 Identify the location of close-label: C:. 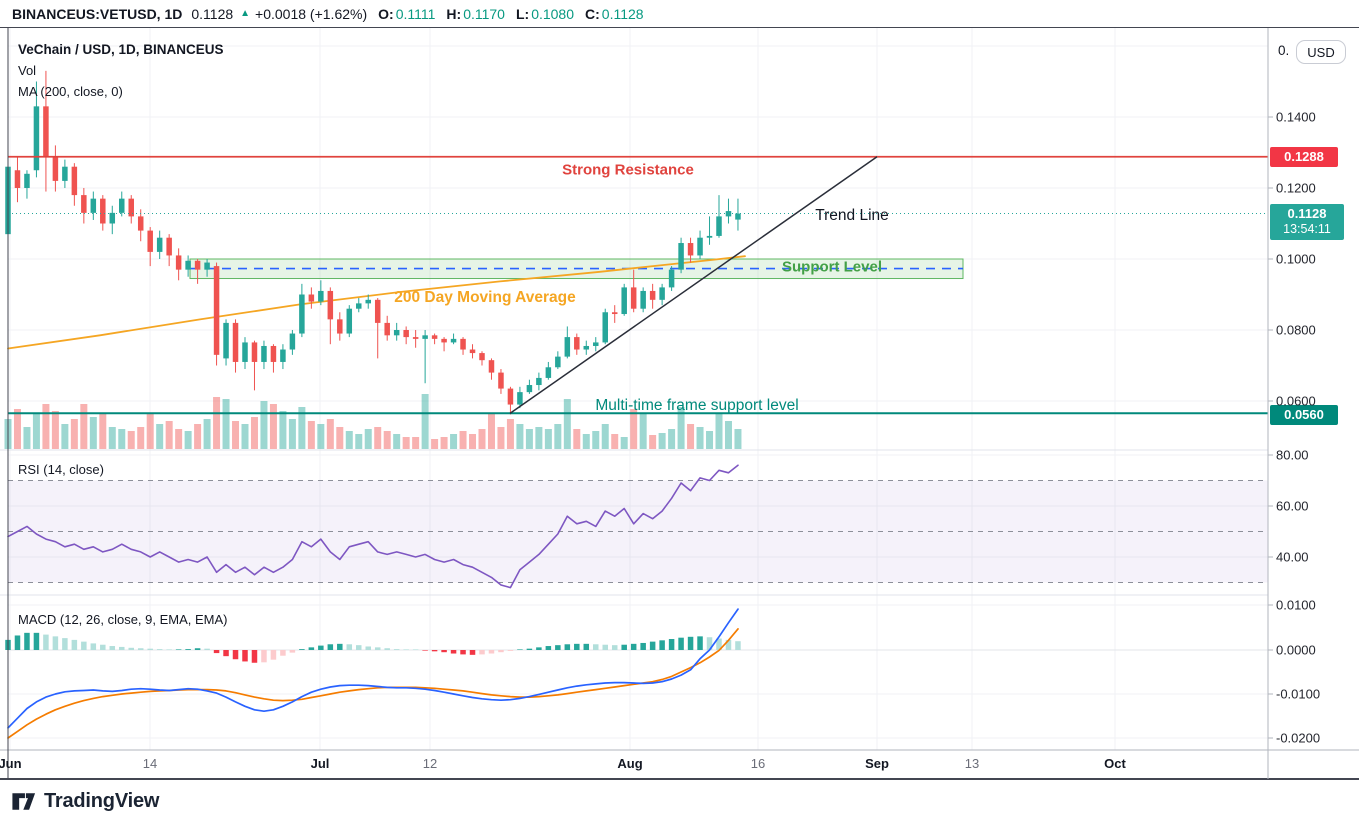
(592, 13).